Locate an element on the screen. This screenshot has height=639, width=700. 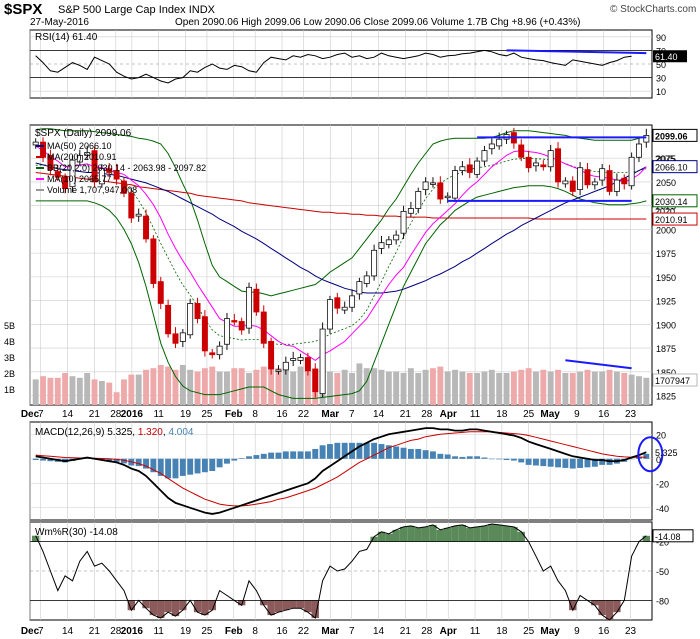
price-tick-label: 2075 is located at coordinates (666, 159).